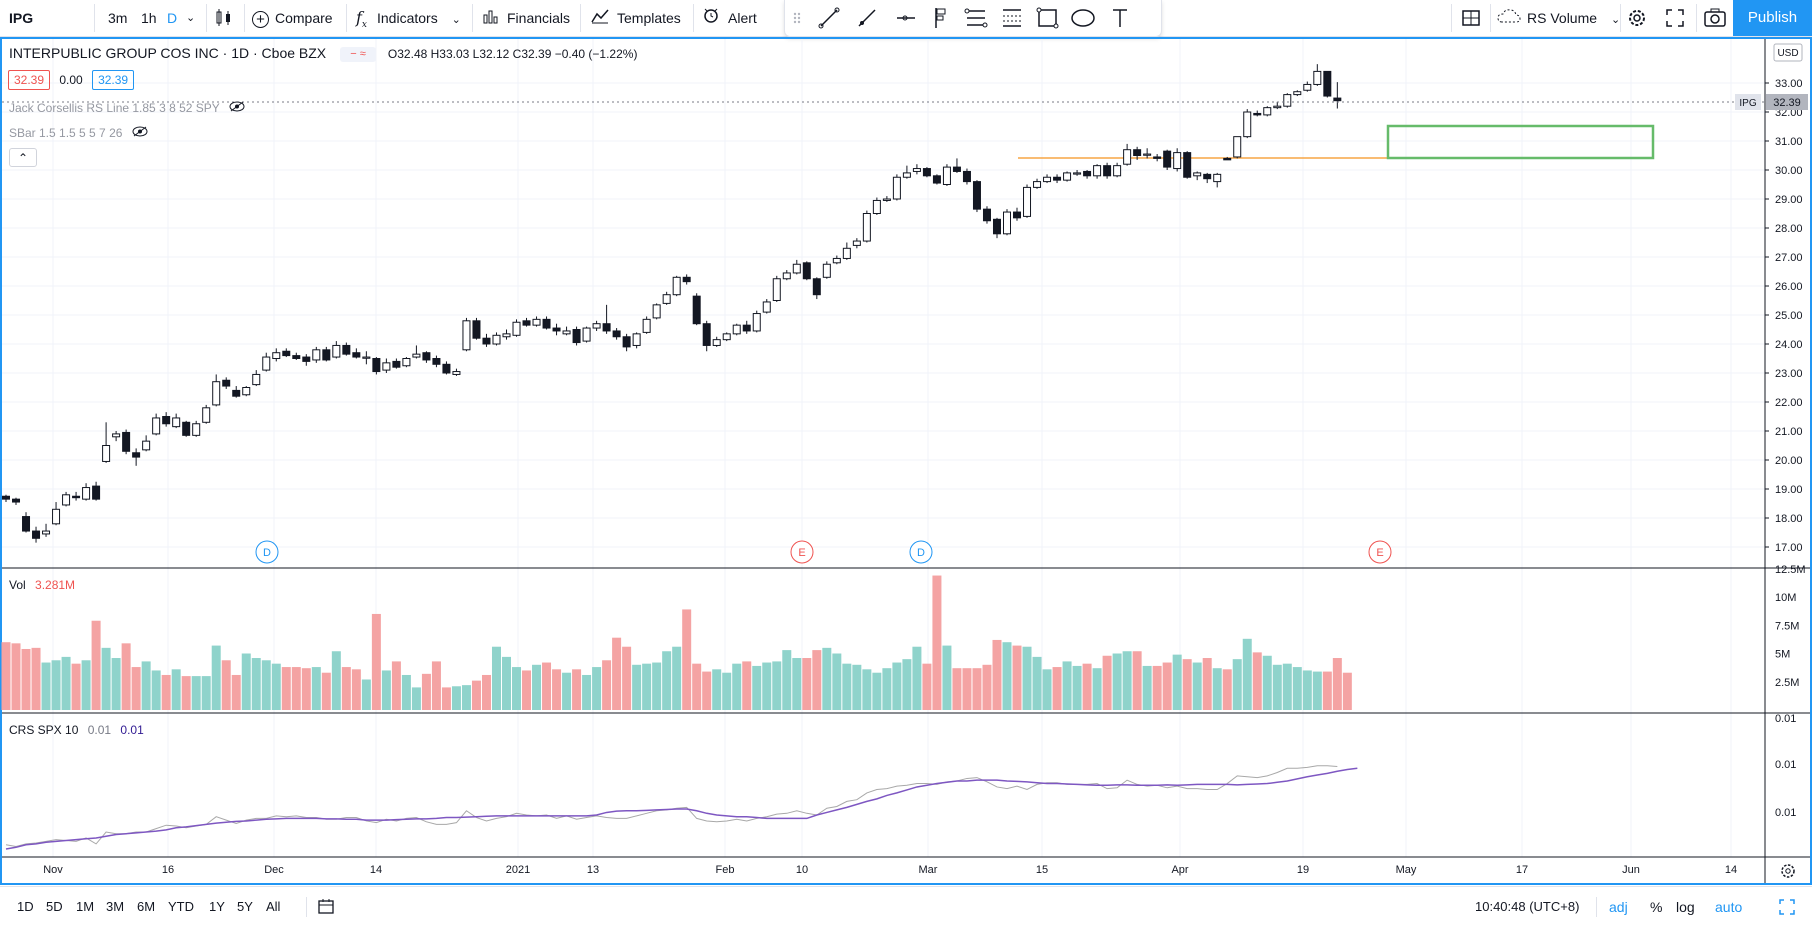 This screenshot has width=1812, height=943. I want to click on interval-d: D, so click(172, 18).